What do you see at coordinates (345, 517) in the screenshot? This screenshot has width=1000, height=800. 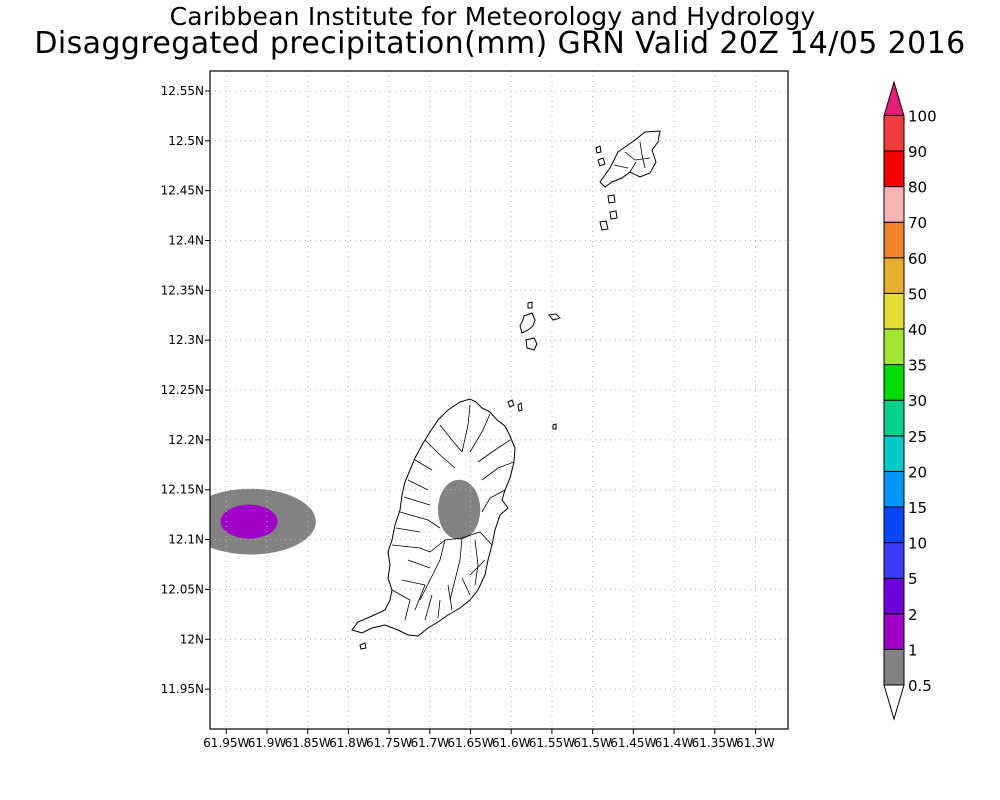 I see `precipitation-layer` at bounding box center [345, 517].